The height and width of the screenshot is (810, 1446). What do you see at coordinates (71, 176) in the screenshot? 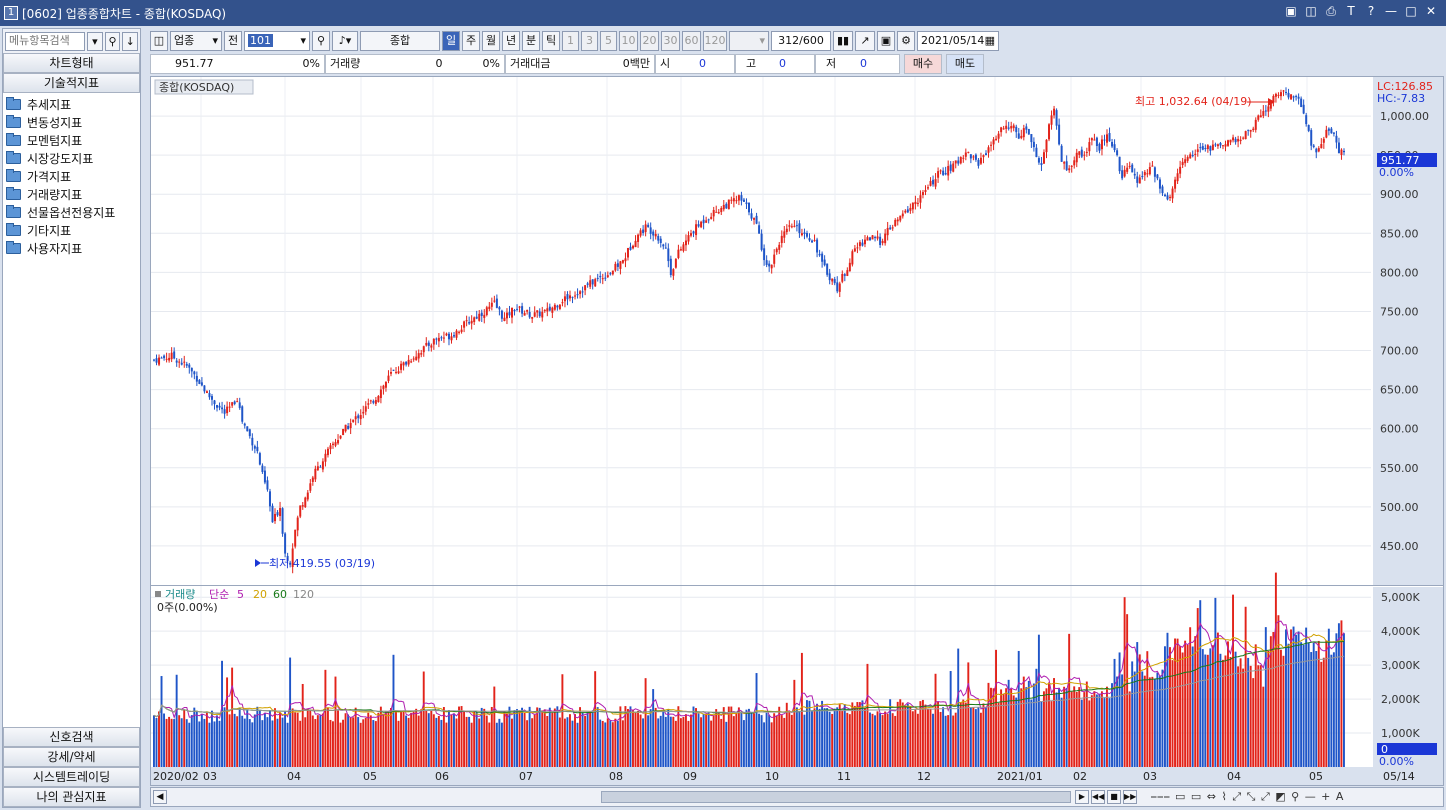
I see `tree-item: 가격지표` at bounding box center [71, 176].